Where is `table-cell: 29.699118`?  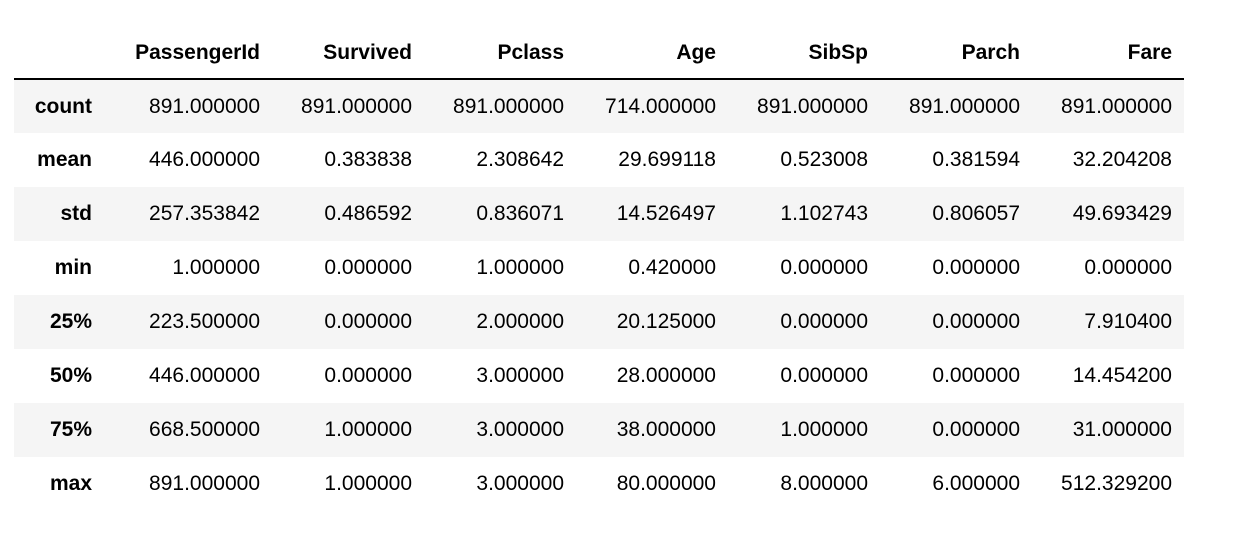 table-cell: 29.699118 is located at coordinates (667, 159).